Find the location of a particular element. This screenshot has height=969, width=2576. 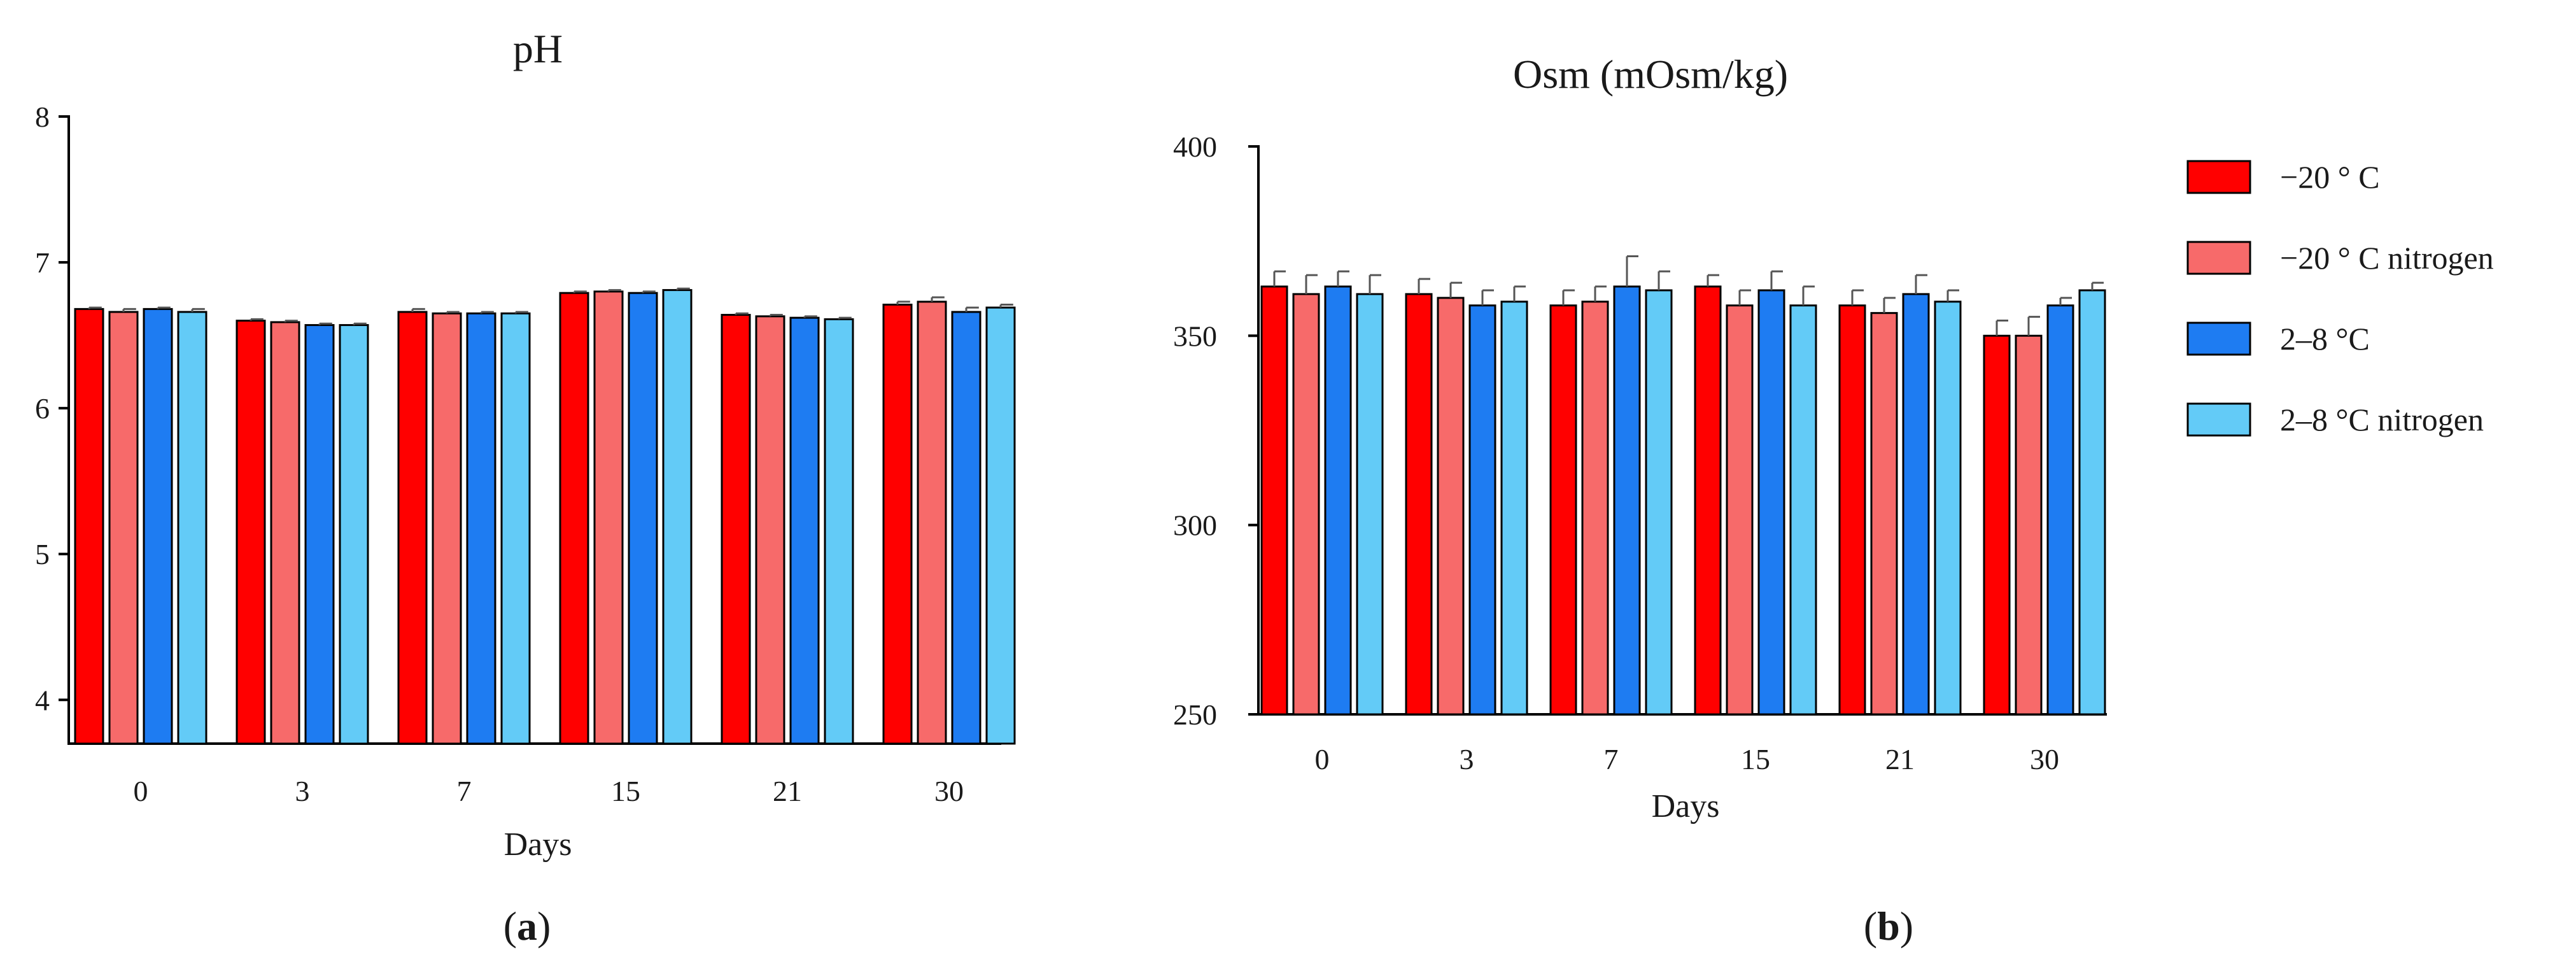

panel-label-b-close: ) is located at coordinates (1907, 926).